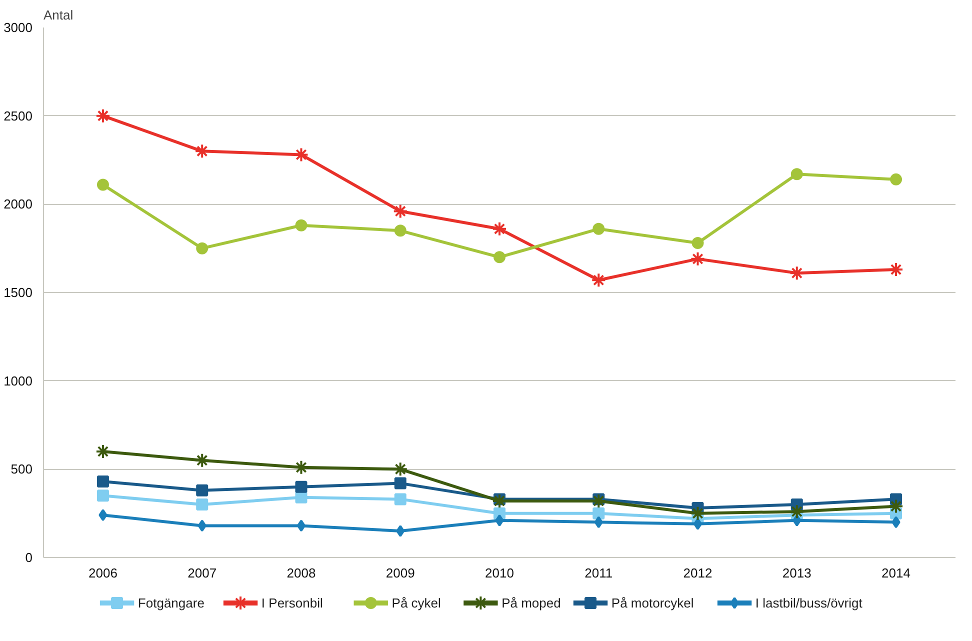  Describe the element at coordinates (171, 603) in the screenshot. I see `legend-label: Fotgängare` at that location.